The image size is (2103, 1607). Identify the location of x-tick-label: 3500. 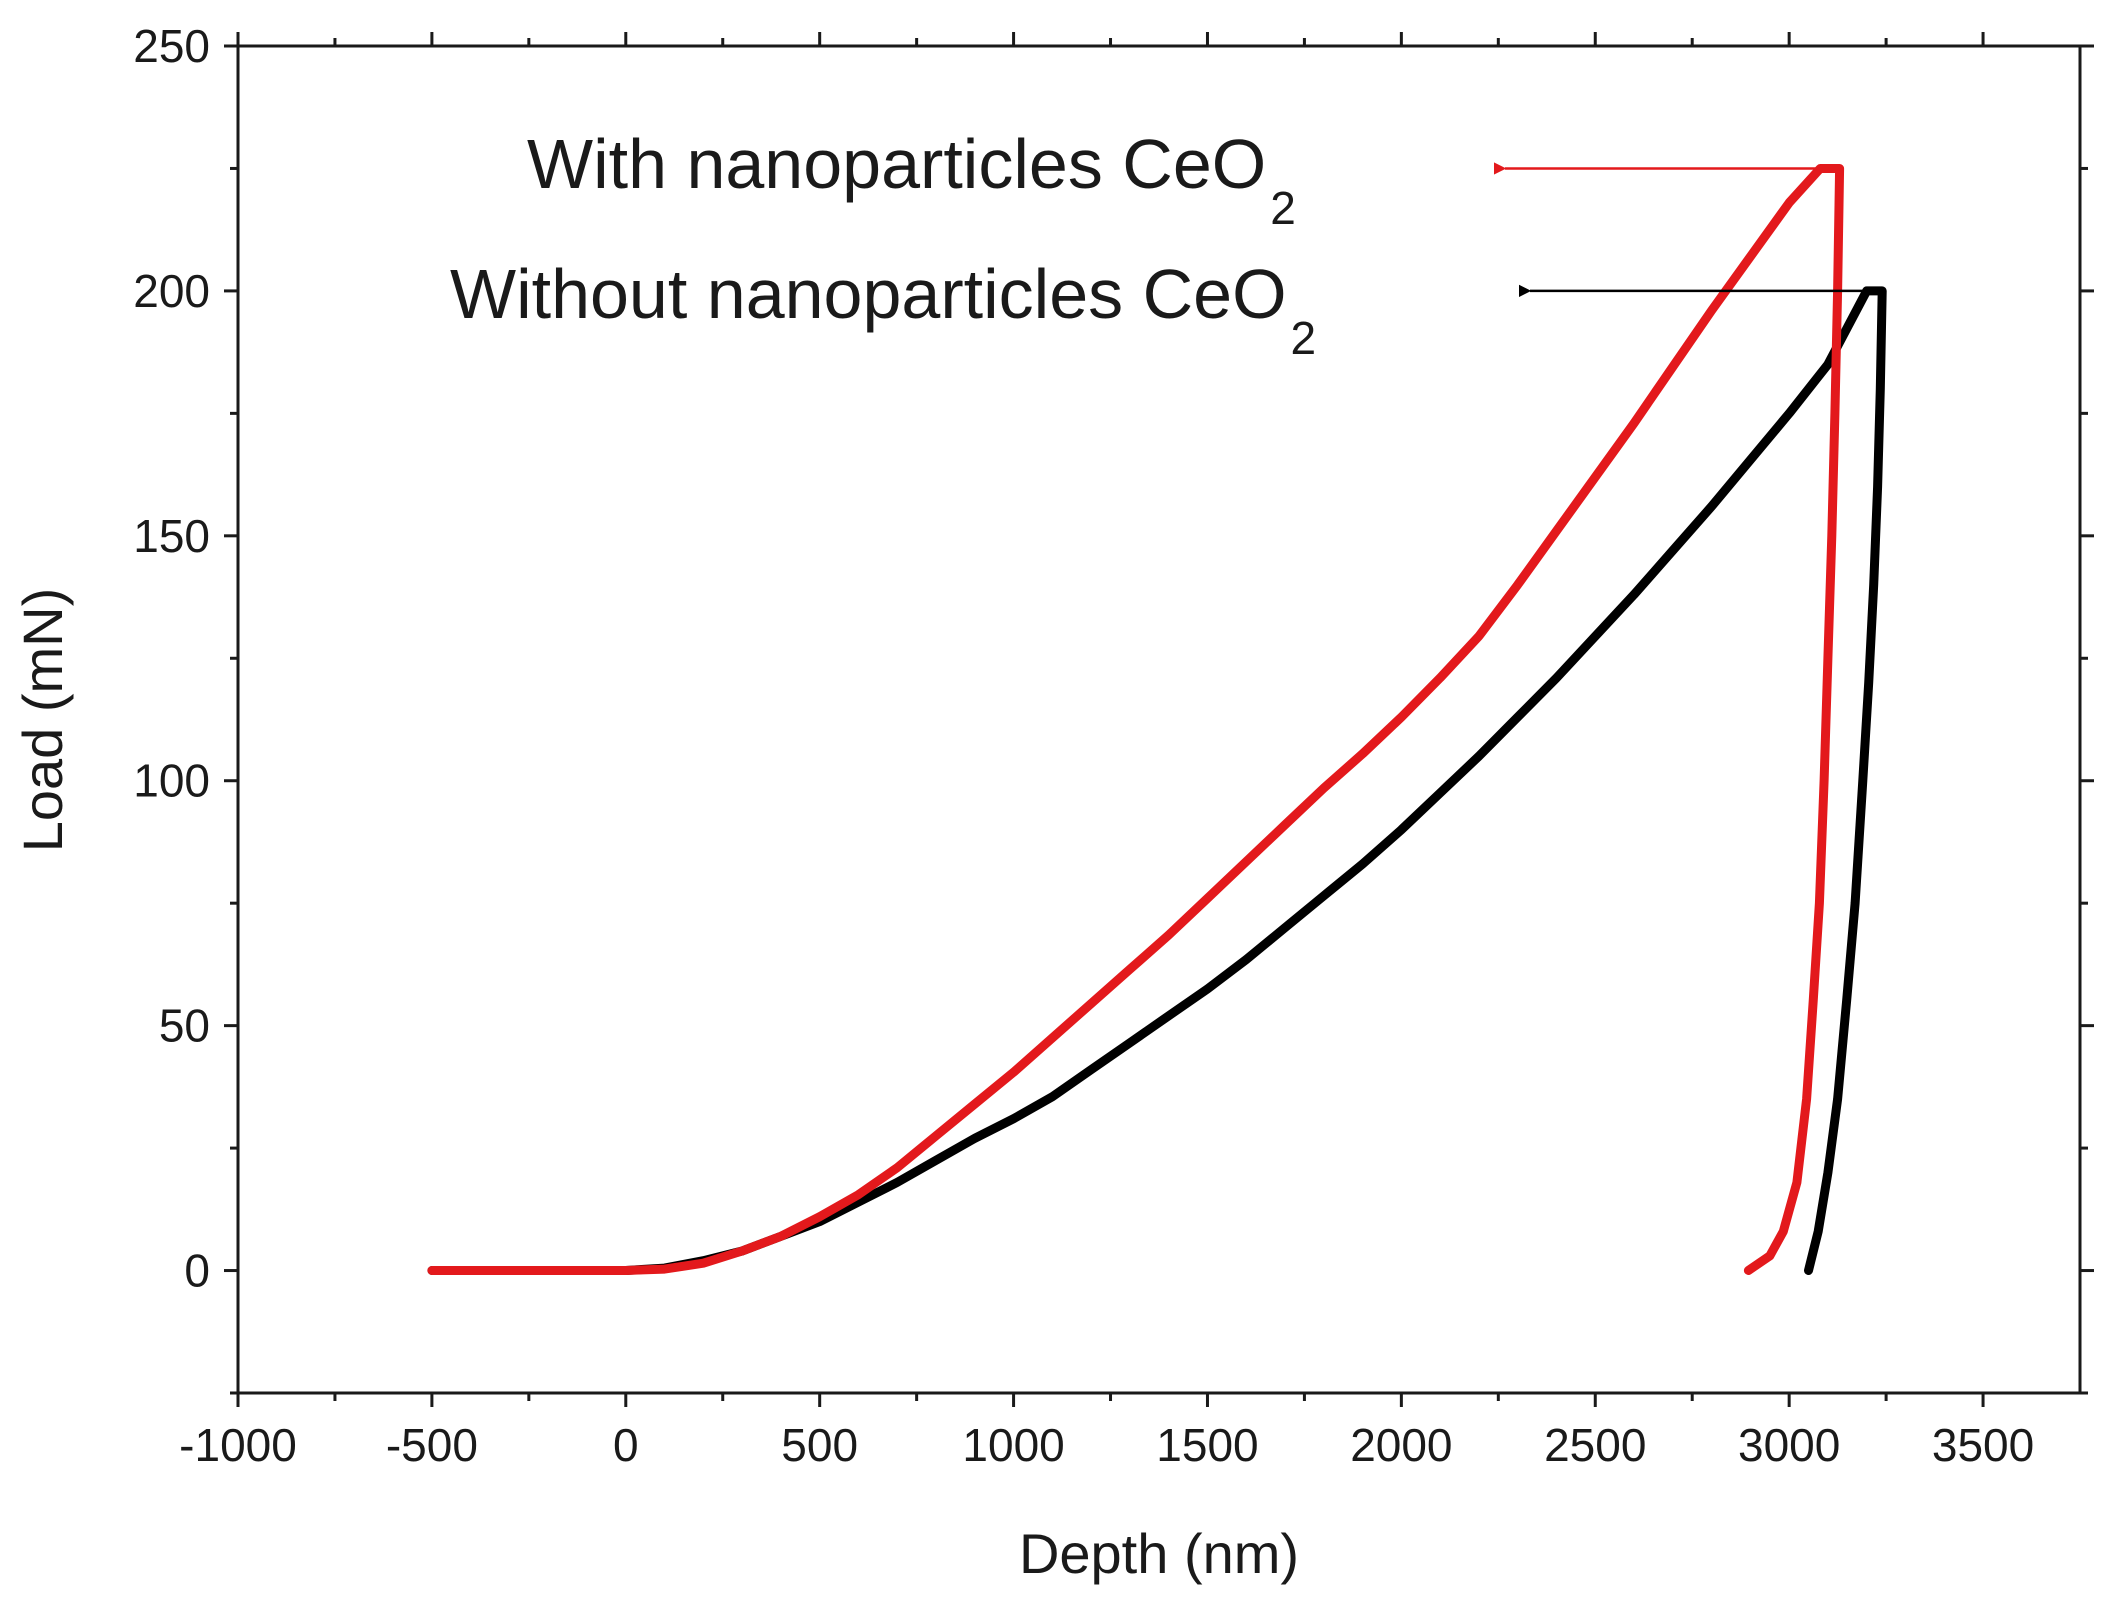
(1983, 1445).